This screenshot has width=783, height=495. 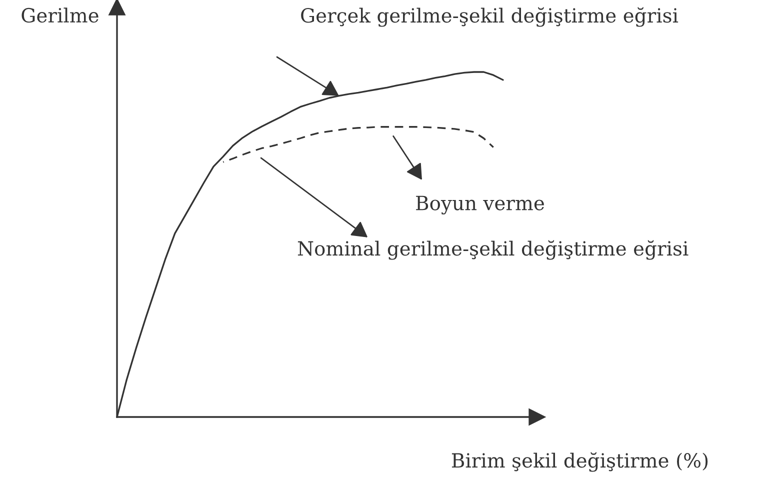 What do you see at coordinates (489, 17) in the screenshot?
I see `text: Gerçek gerilme-şekil değiştirme eğrisi` at bounding box center [489, 17].